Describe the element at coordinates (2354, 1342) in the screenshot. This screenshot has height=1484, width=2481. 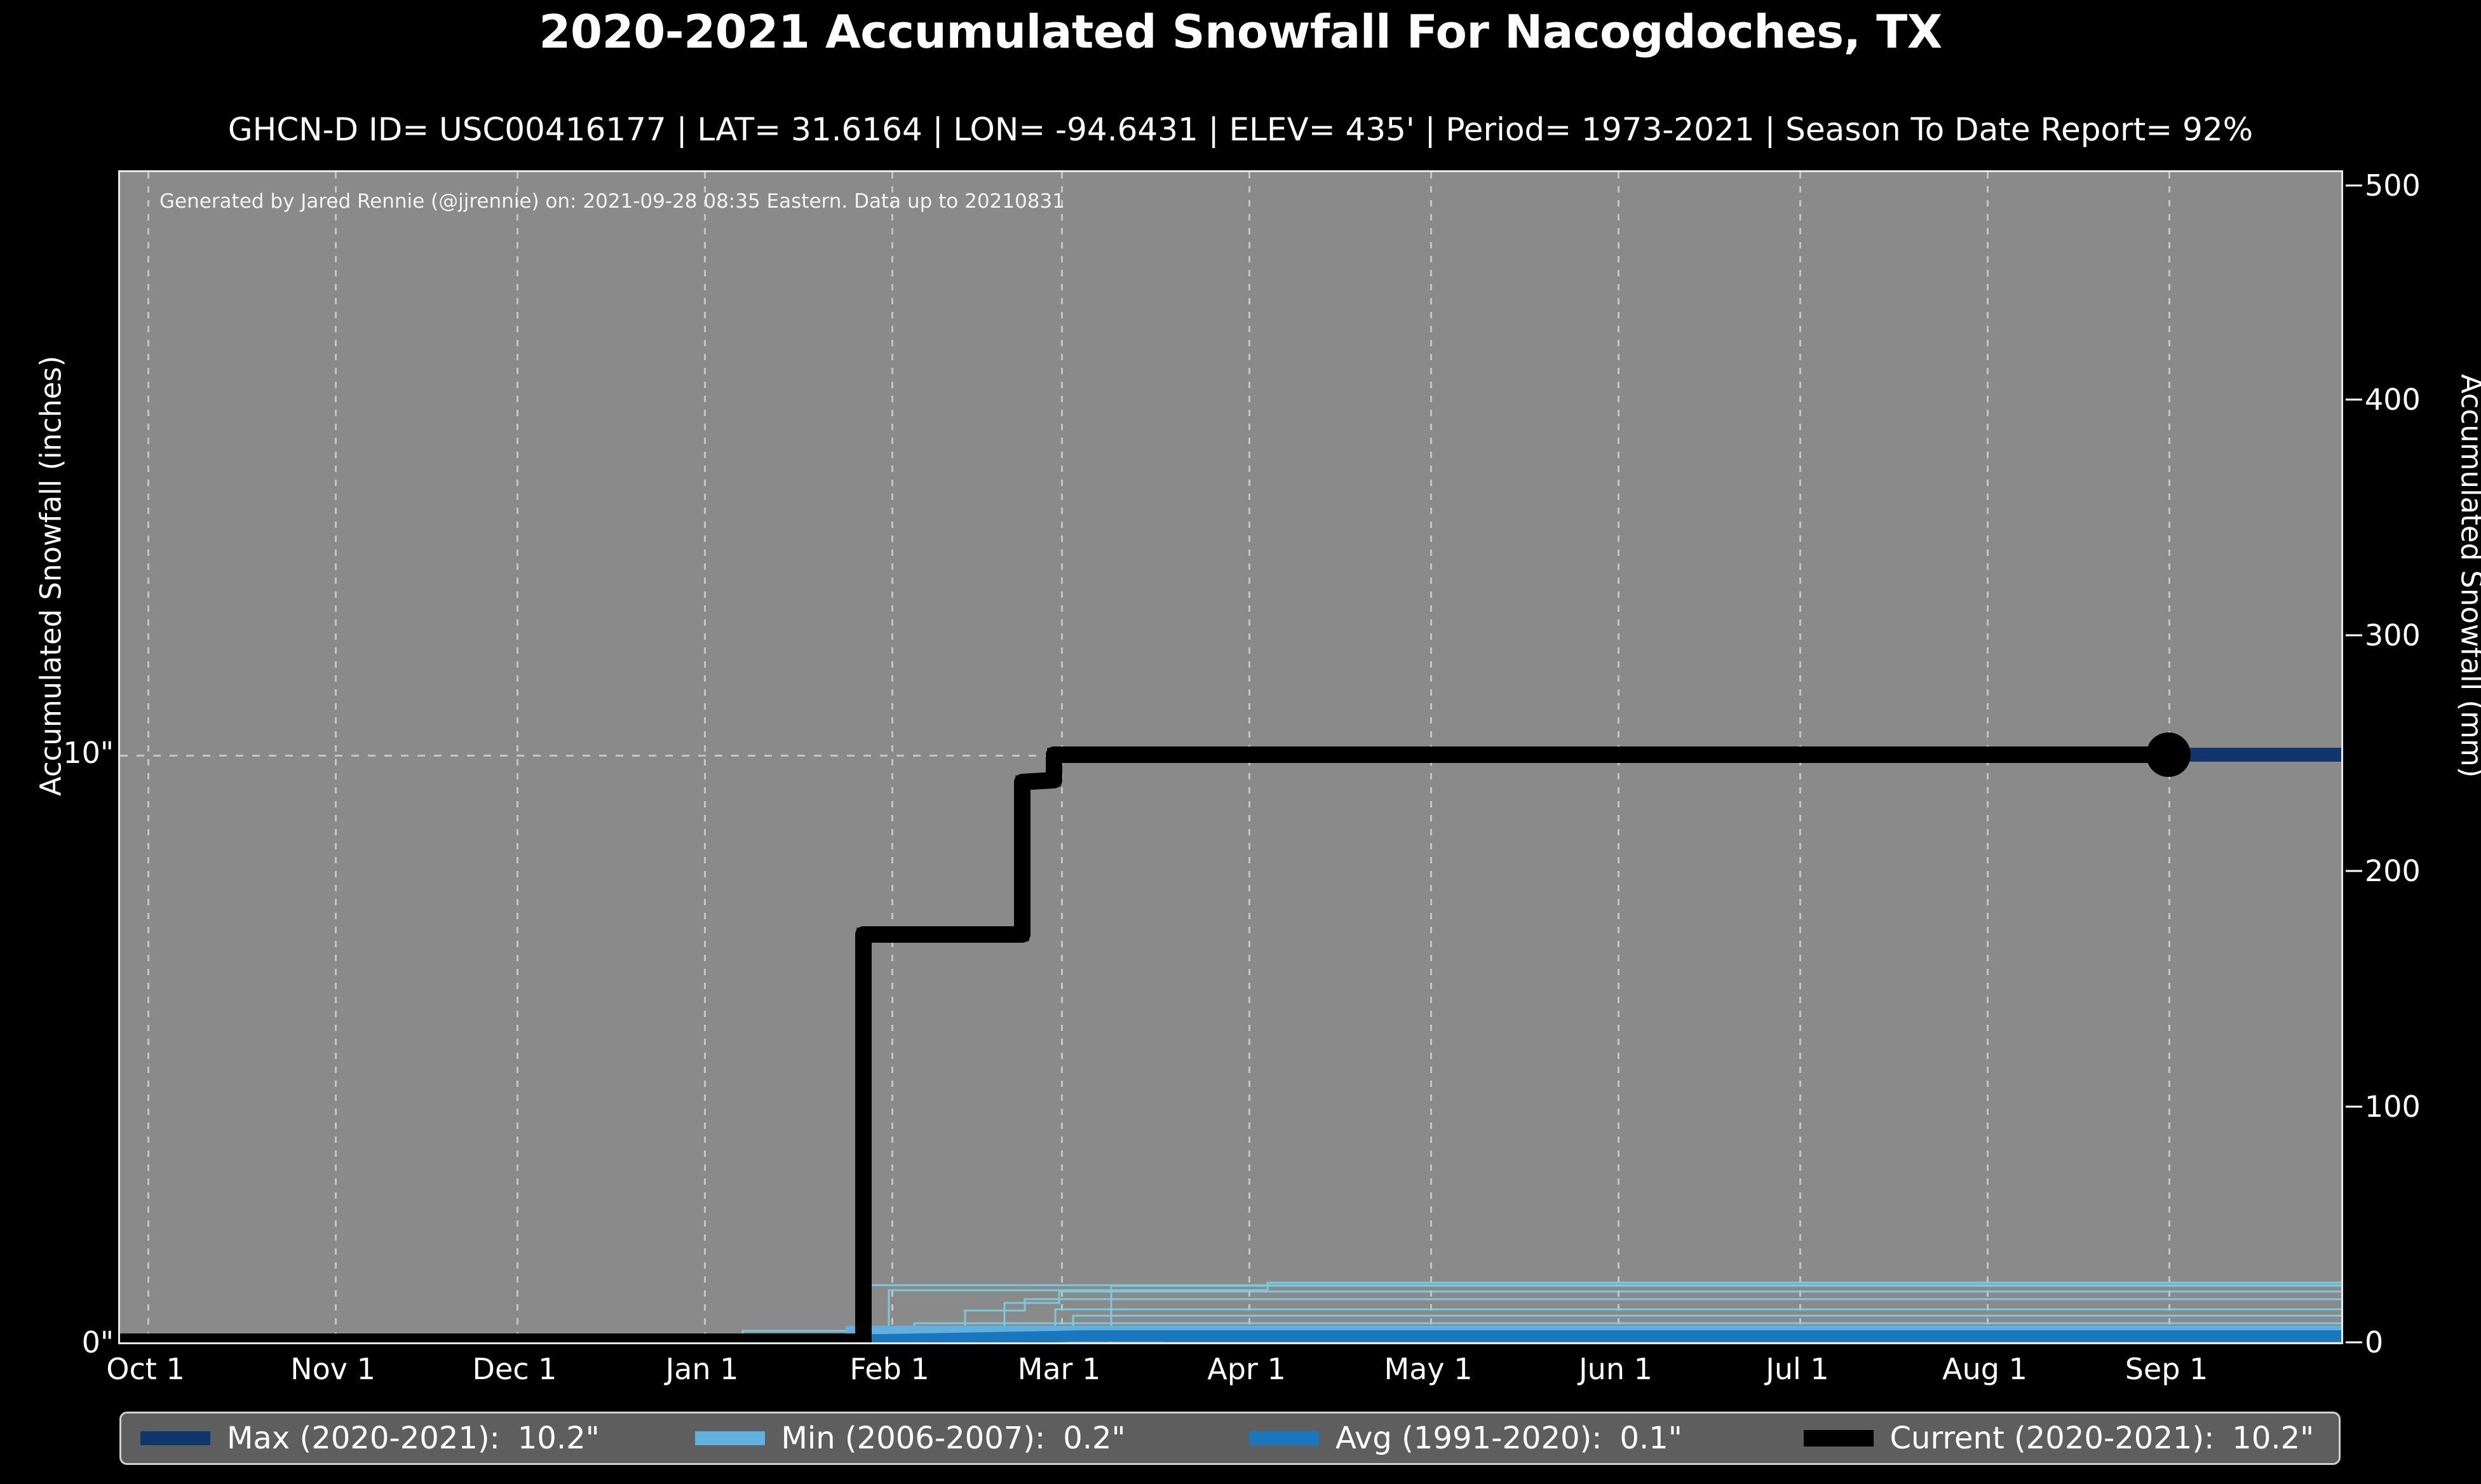
I see `y-tick-mark-0mm` at that location.